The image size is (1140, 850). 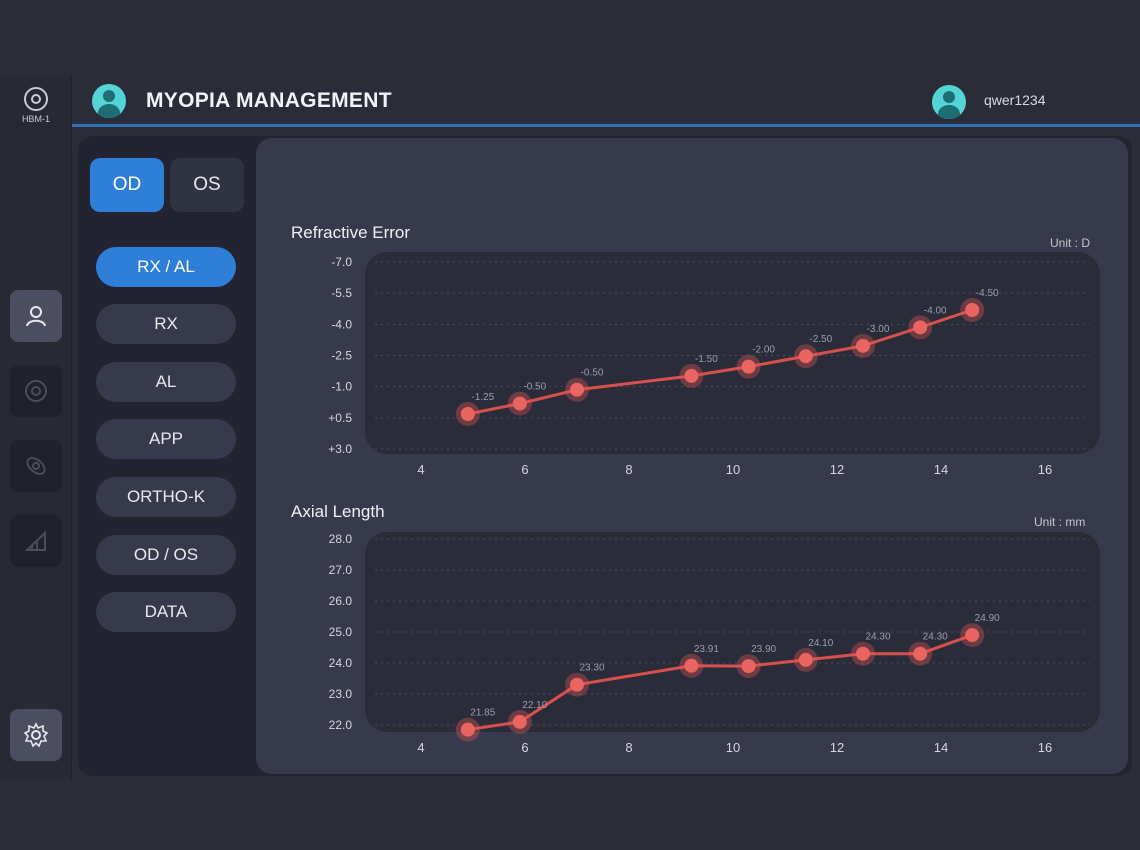 I want to click on rail-item-trend, so click(x=36, y=541).